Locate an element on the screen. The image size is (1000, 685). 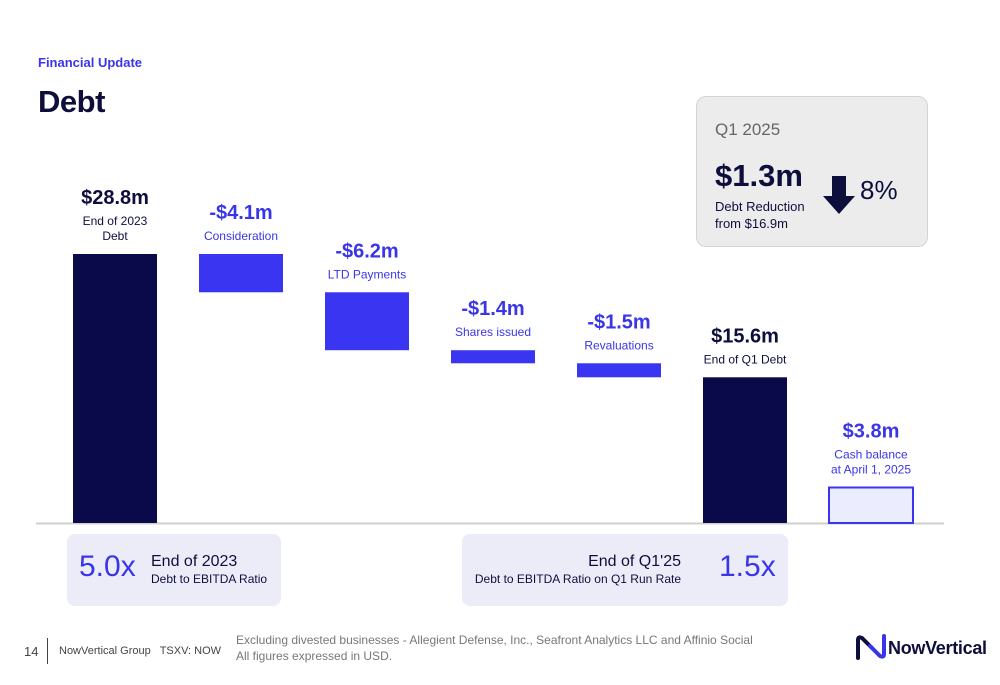
company-name: NowVertical Group is located at coordinates (105, 651).